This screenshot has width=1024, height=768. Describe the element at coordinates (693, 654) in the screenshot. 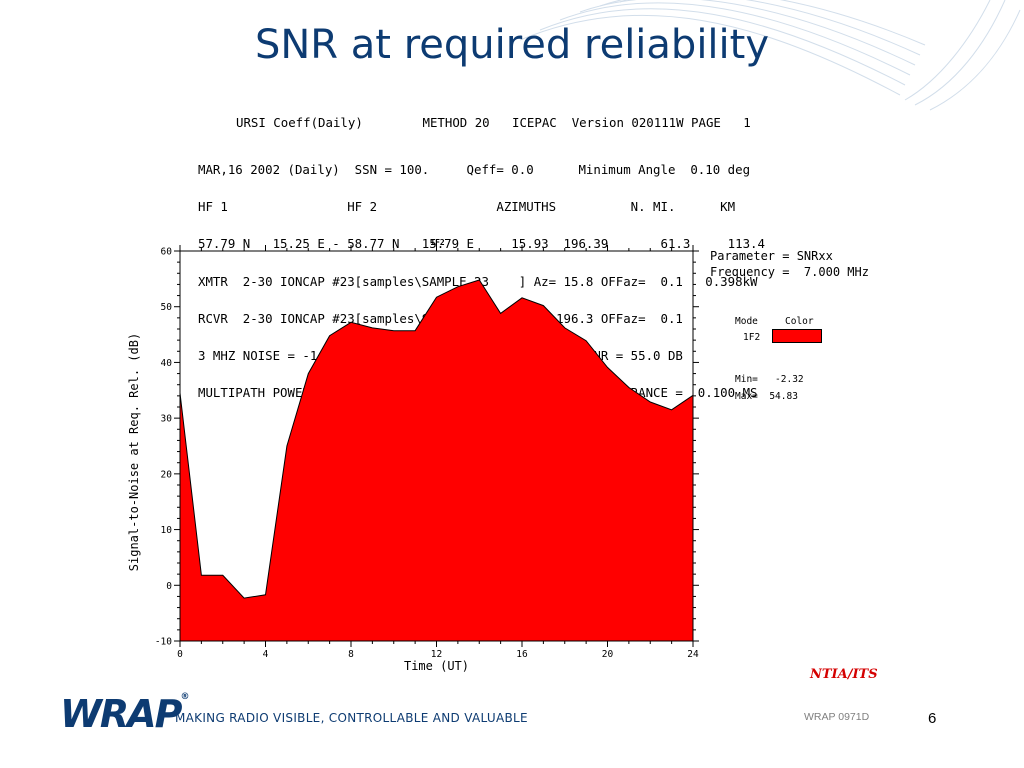

I see `x-tick-label: 24` at that location.